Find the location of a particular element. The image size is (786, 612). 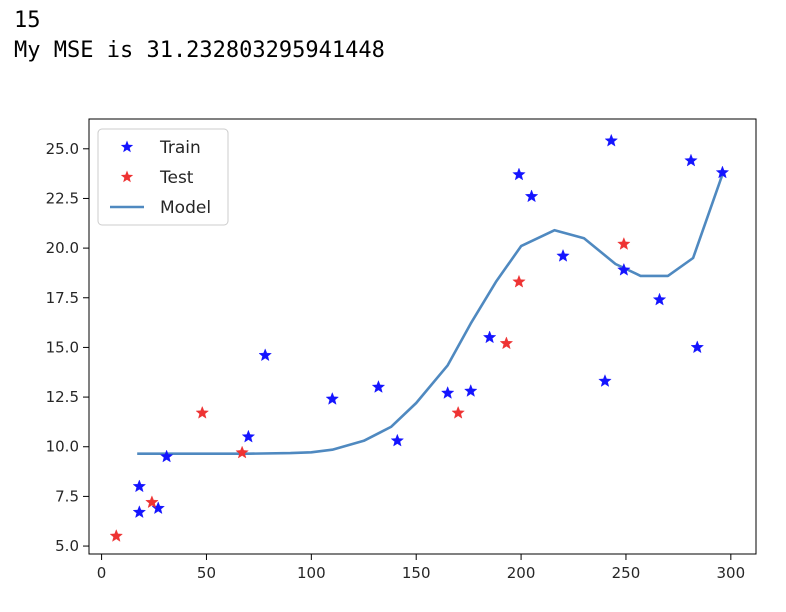

y-tick-label: 25.0 is located at coordinates (62, 149).